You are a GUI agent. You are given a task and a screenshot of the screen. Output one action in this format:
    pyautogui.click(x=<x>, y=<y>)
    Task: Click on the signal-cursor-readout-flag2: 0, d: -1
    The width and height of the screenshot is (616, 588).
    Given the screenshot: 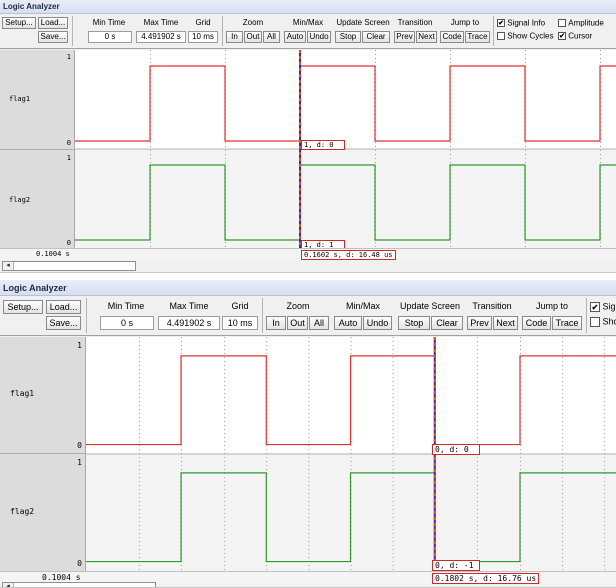 What is the action you would take?
    pyautogui.click(x=456, y=565)
    